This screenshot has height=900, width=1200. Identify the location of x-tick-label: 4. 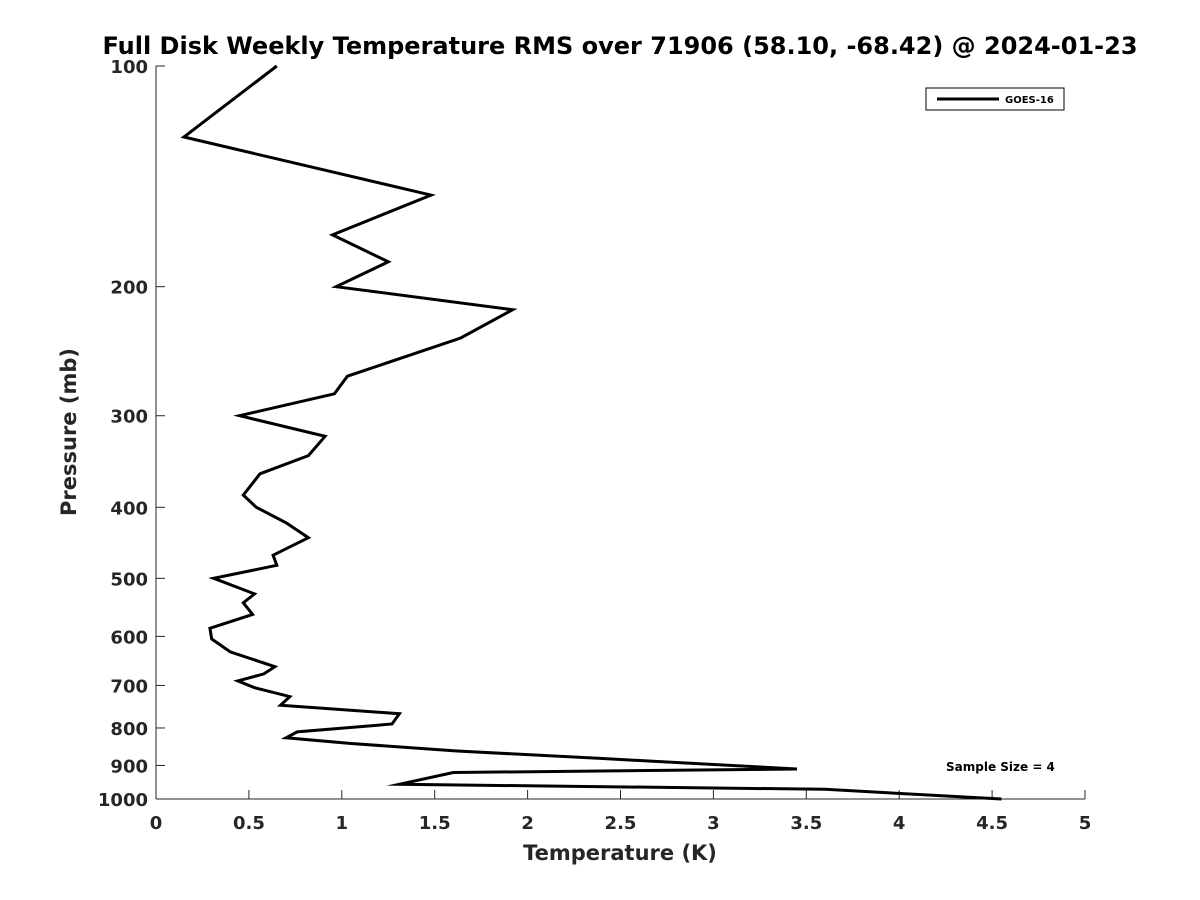
(899, 823).